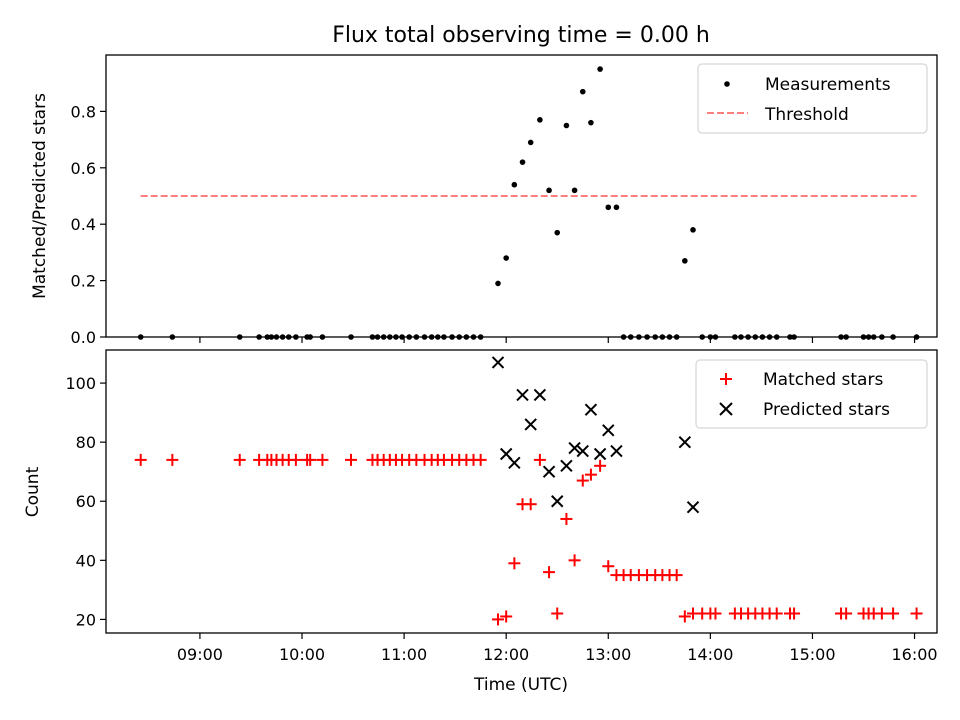 The height and width of the screenshot is (720, 960). Describe the element at coordinates (83, 224) in the screenshot. I see `top-y-tick-label: 0.4` at that location.